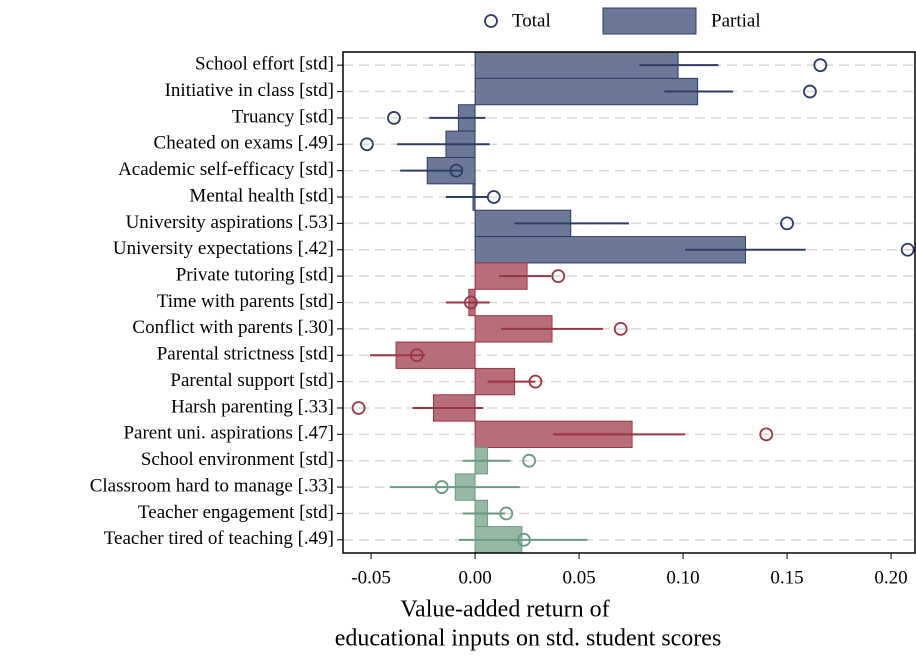 The image size is (916, 660). Describe the element at coordinates (578, 577) in the screenshot. I see `x-tick-label: 0.05` at that location.